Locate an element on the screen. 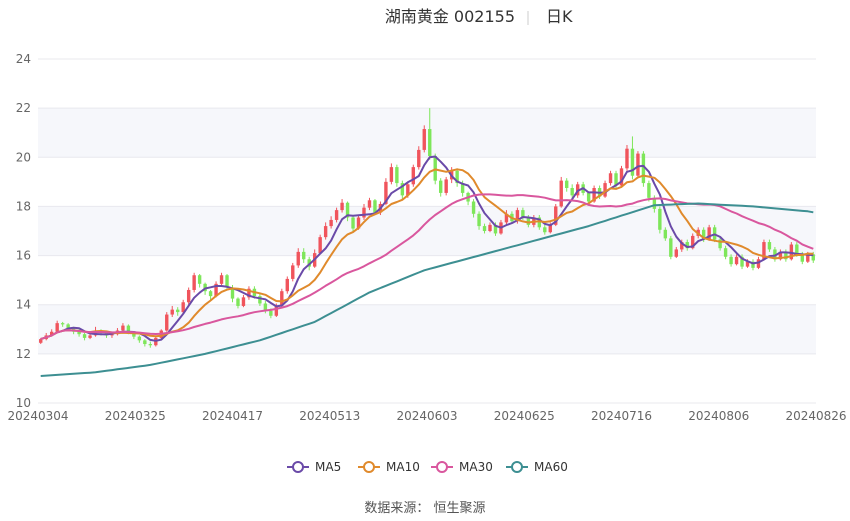 The height and width of the screenshot is (521, 850). legend-item-ma10: MA10 is located at coordinates (389, 467).